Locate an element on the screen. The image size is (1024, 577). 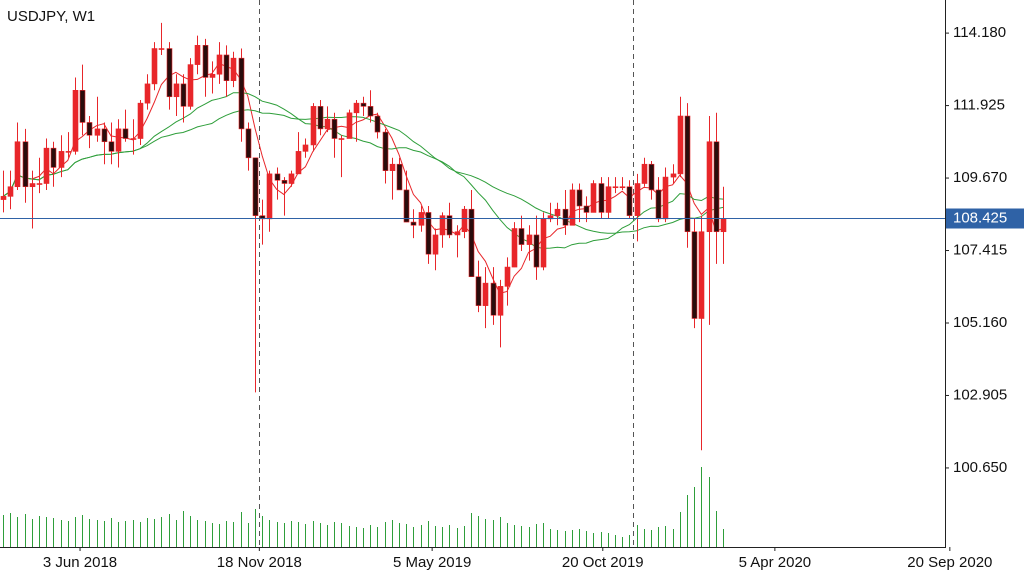
x-tick-label: 18 Nov 2018 is located at coordinates (259, 562).